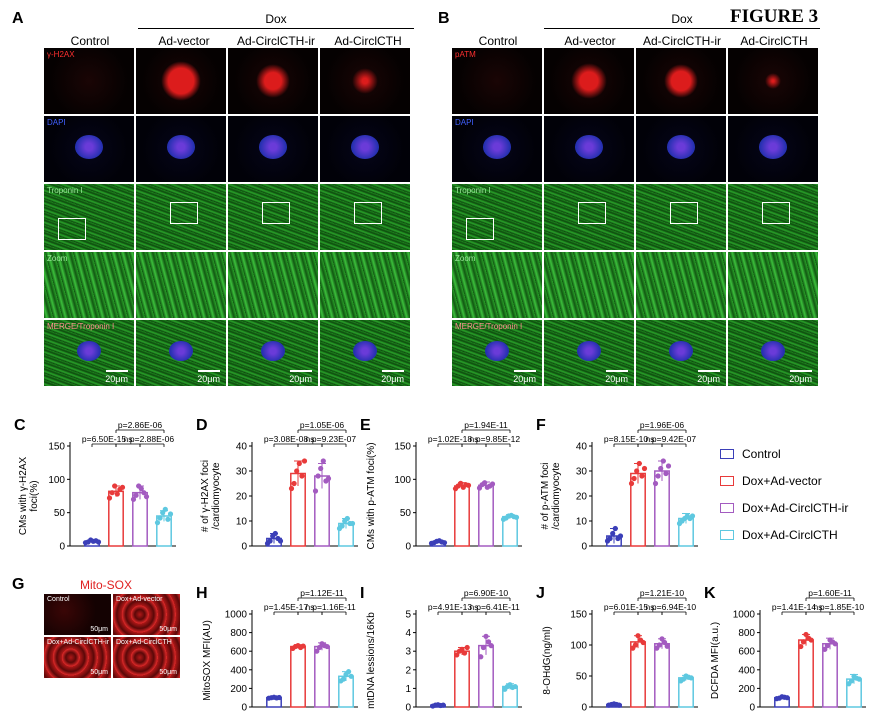 The image size is (880, 721). I want to click on y-tick-label: 400, so click(238, 670).